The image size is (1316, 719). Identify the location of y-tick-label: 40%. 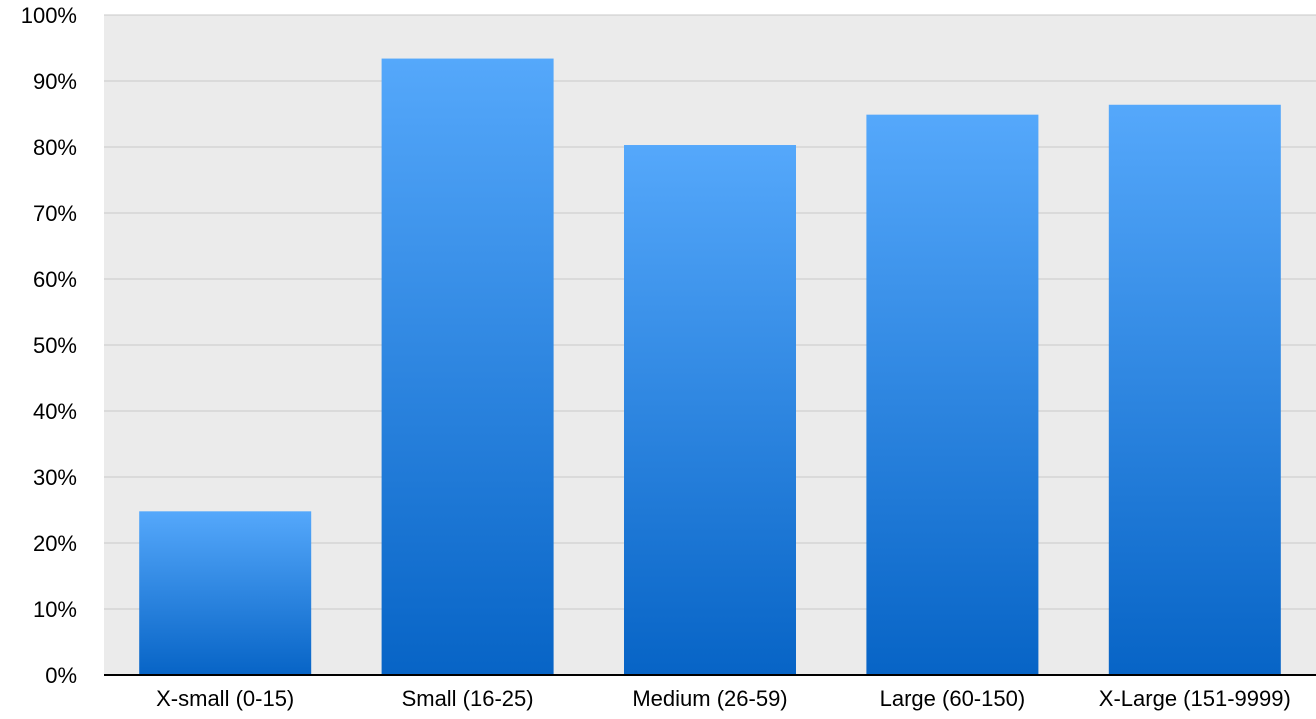
(55, 411).